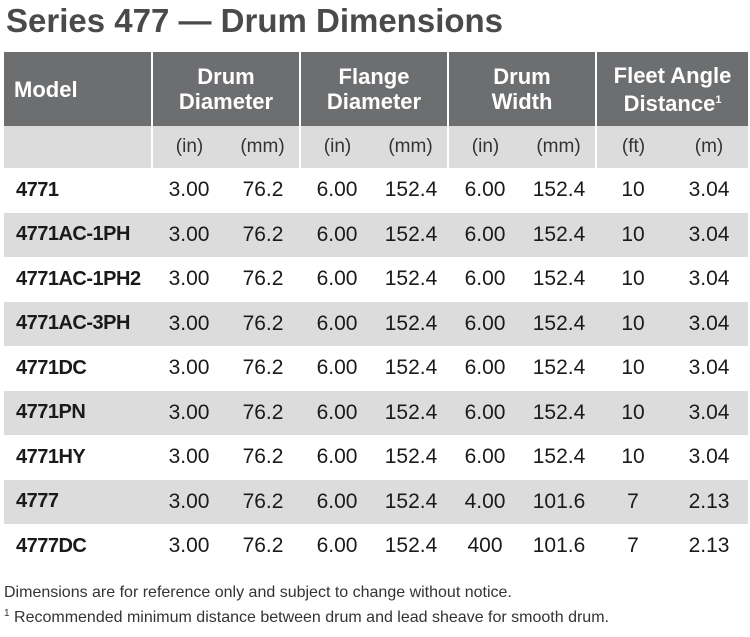  What do you see at coordinates (376, 457) in the screenshot?
I see `table-row: 4771HY 3.00 76.2 6.00 152.4 6.00 152.4 10 3.04` at bounding box center [376, 457].